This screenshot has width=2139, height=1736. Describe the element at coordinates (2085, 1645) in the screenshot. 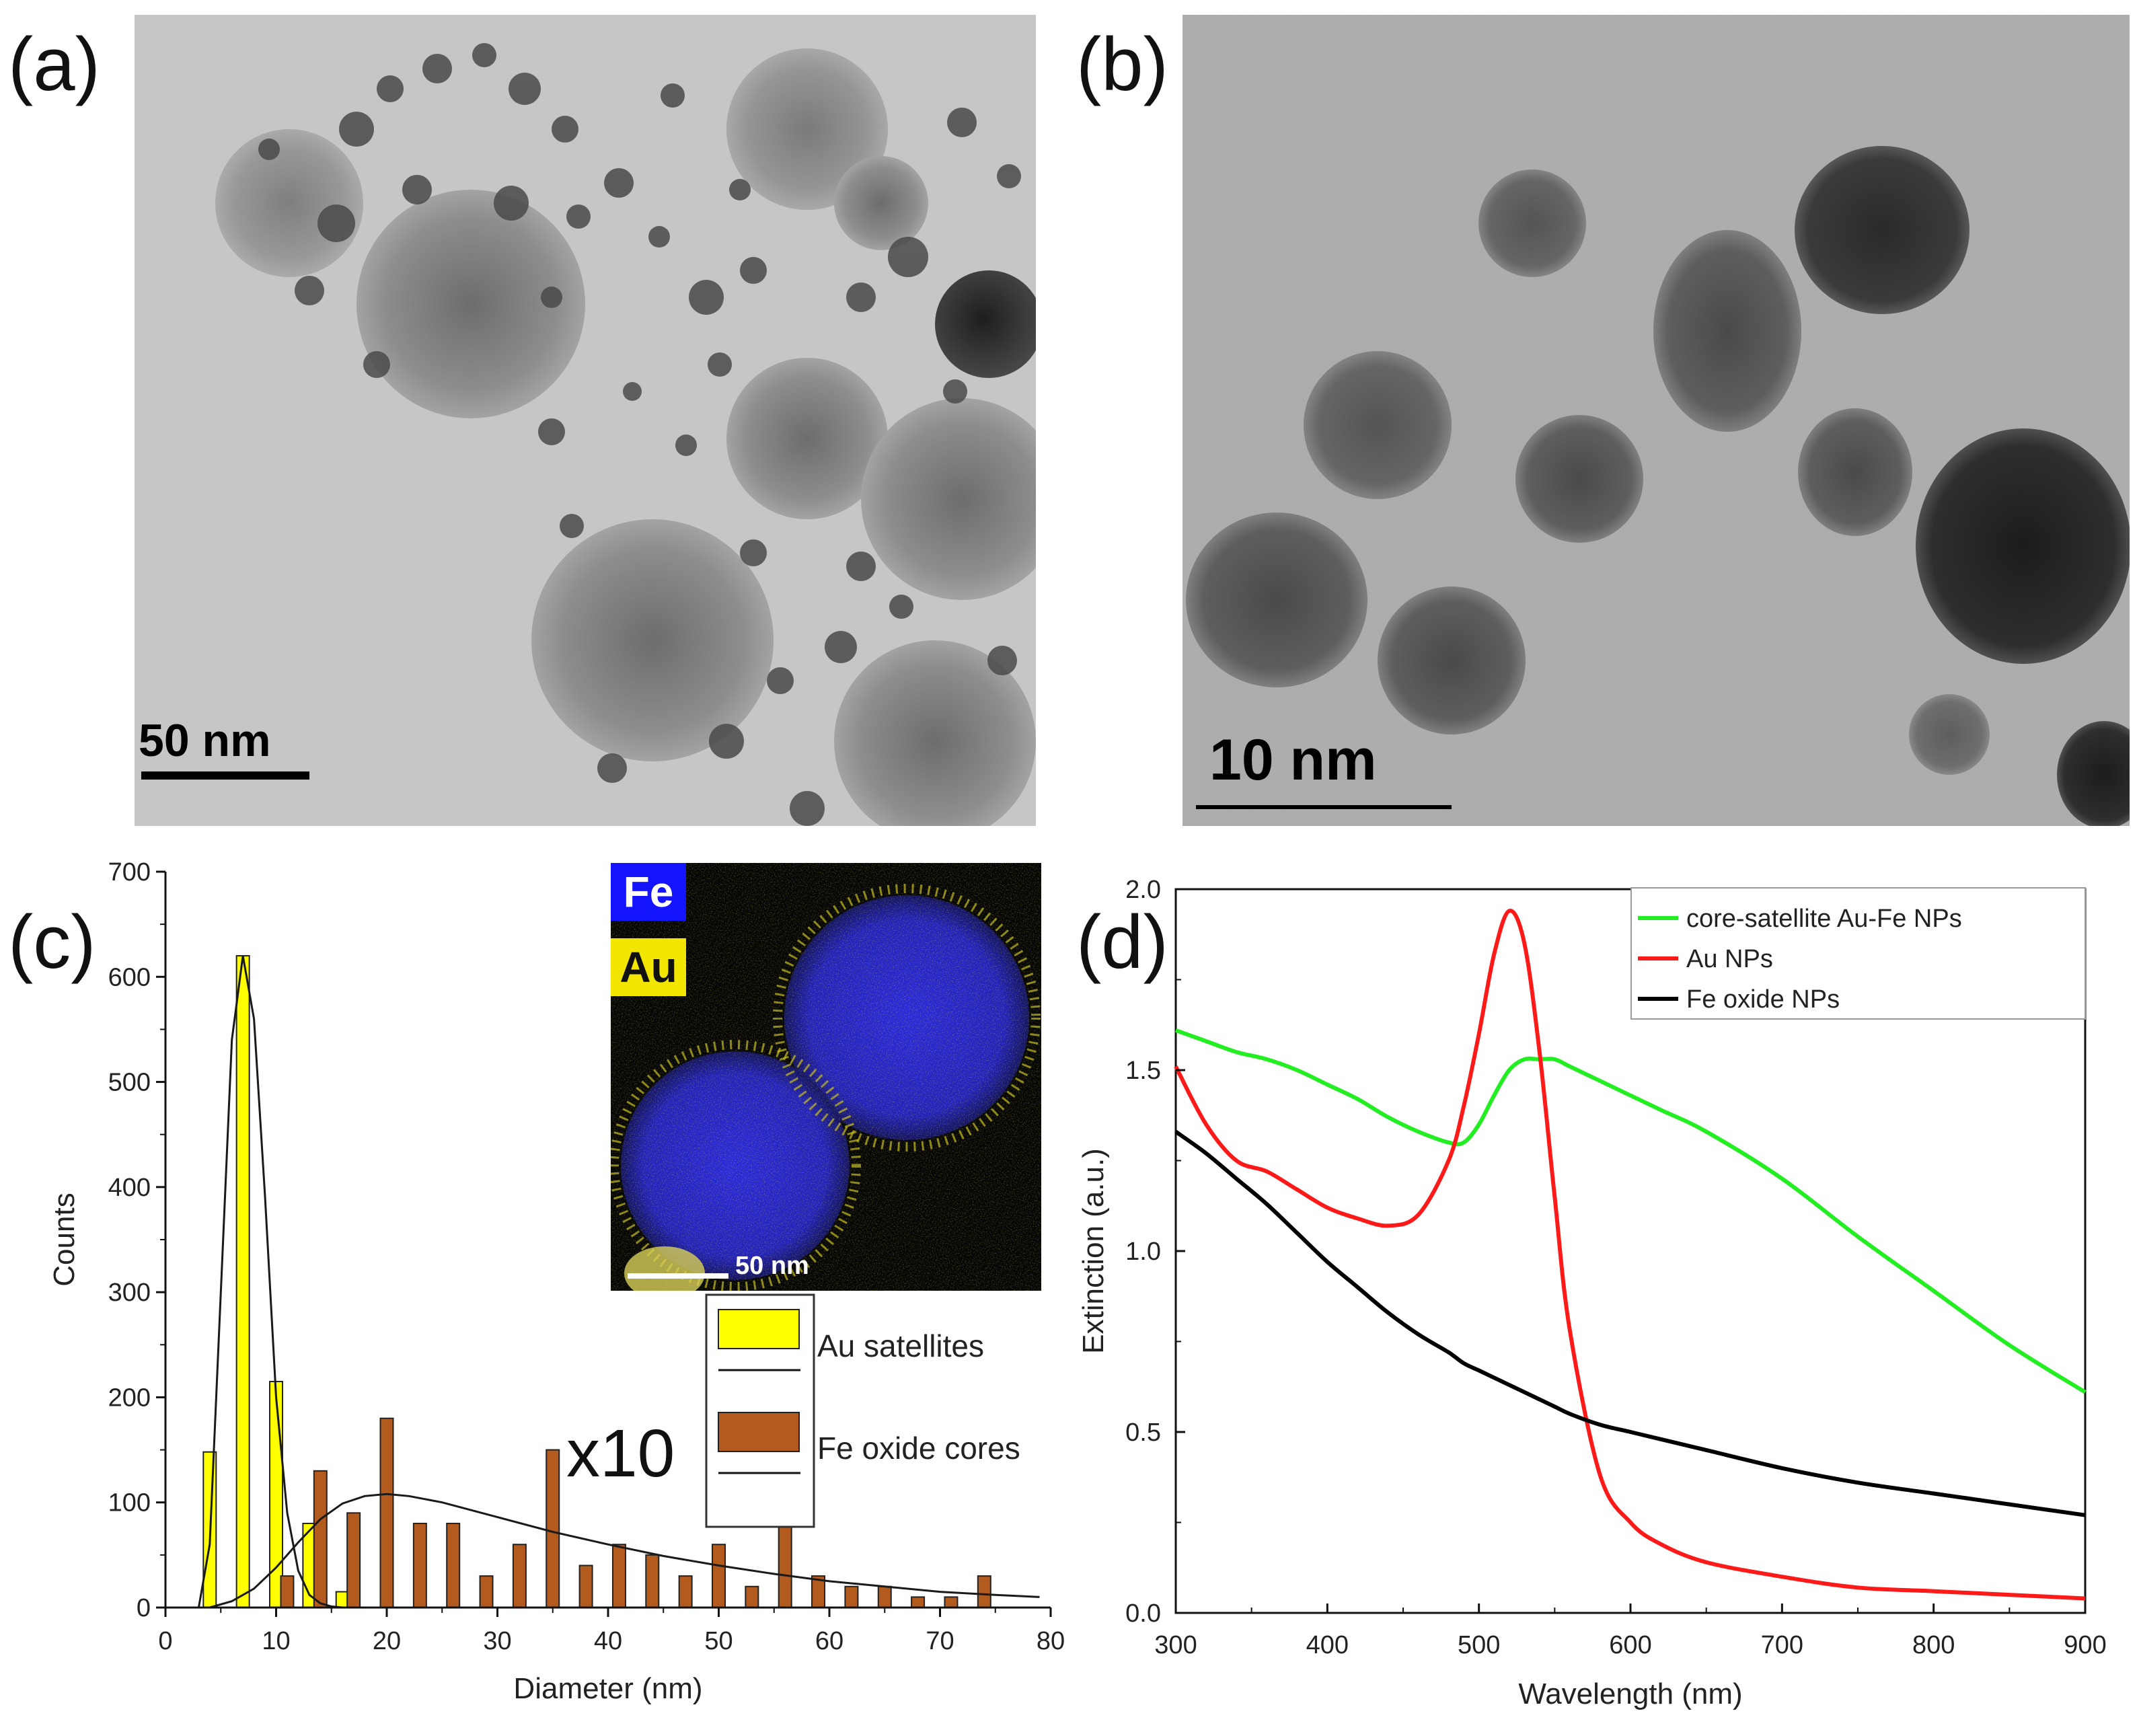

I see `x-tick-label: 900` at that location.